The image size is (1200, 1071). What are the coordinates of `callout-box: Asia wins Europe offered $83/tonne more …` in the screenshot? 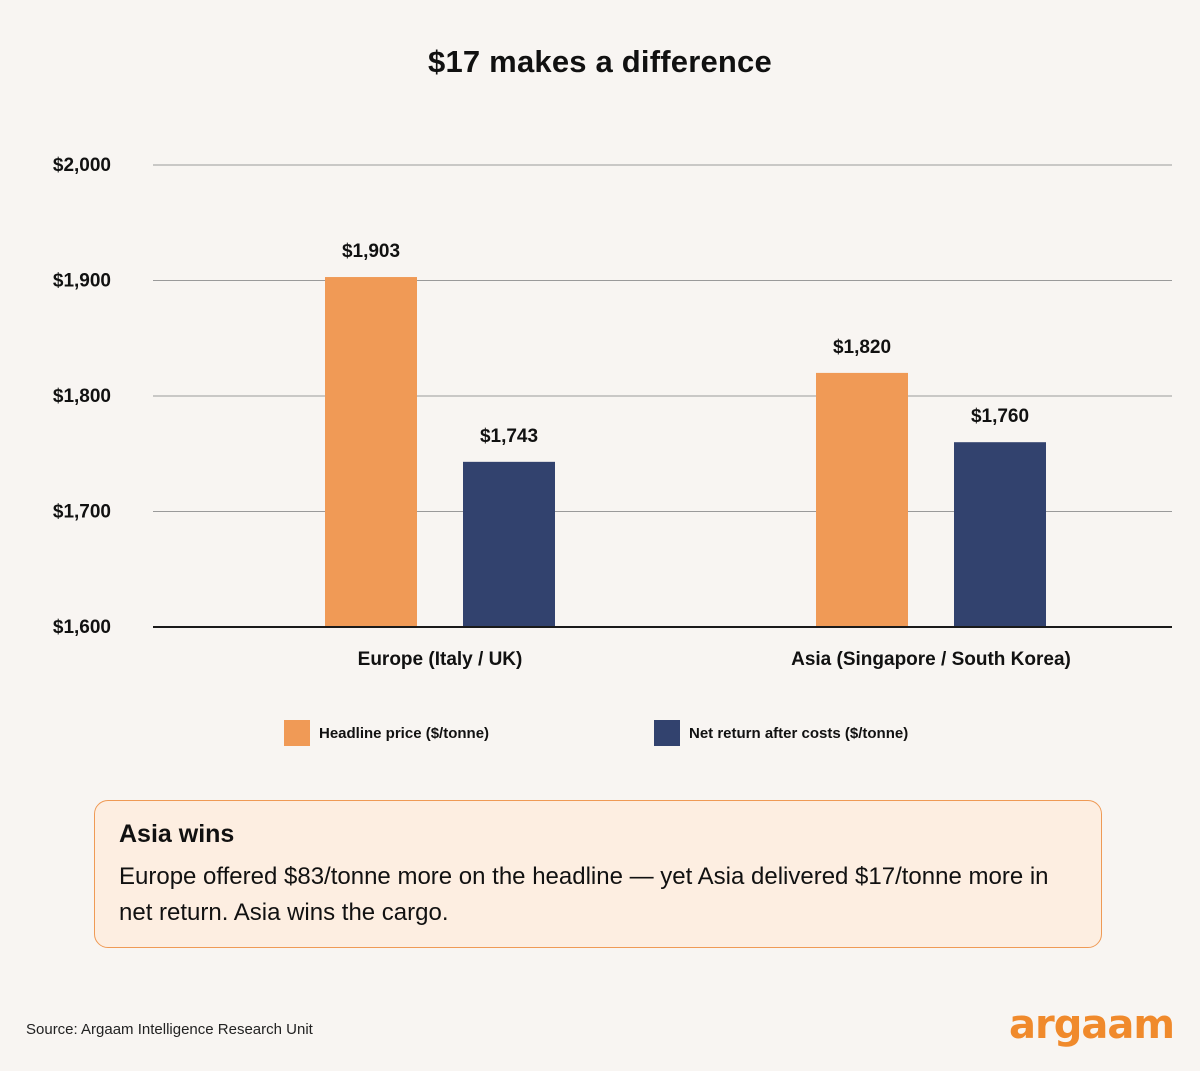 It's located at (598, 874).